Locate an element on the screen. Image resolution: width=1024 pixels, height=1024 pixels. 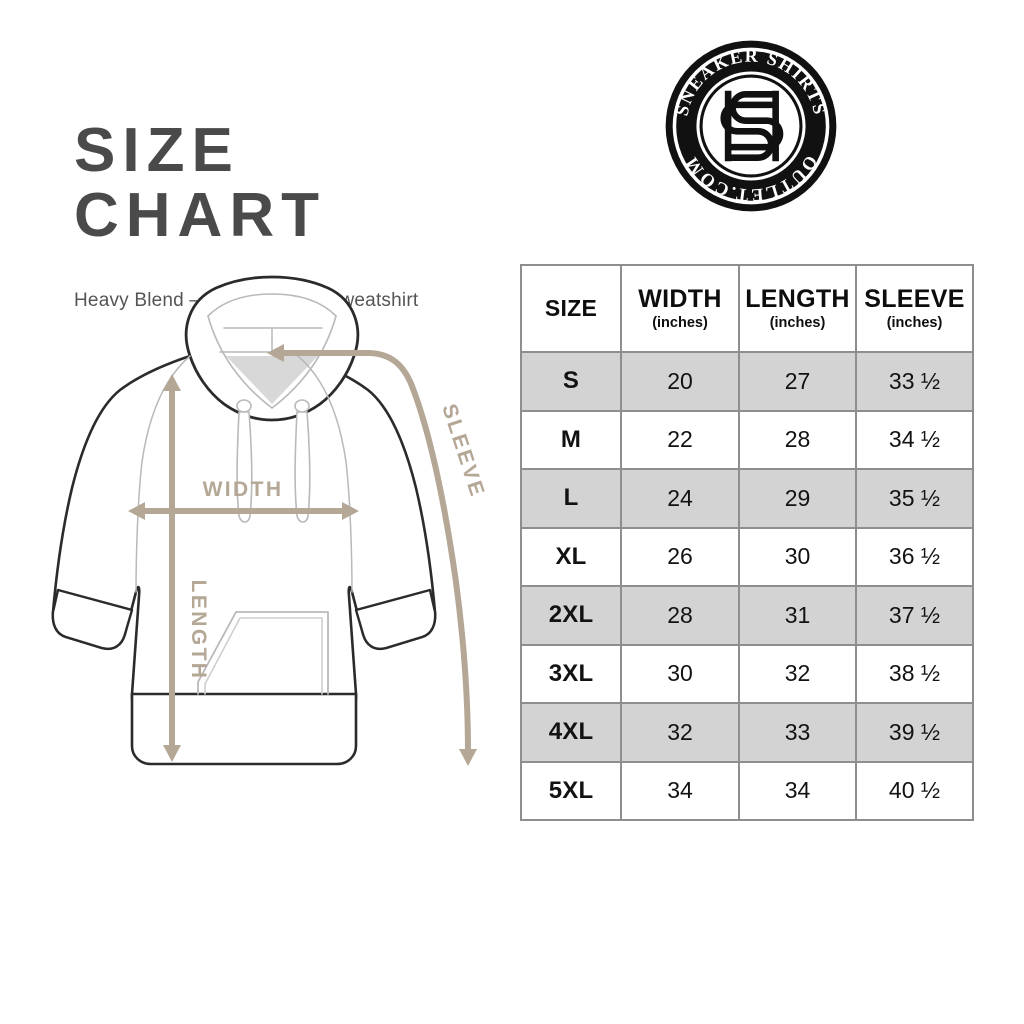
cell-sleeve: 39 ½ is located at coordinates (914, 732).